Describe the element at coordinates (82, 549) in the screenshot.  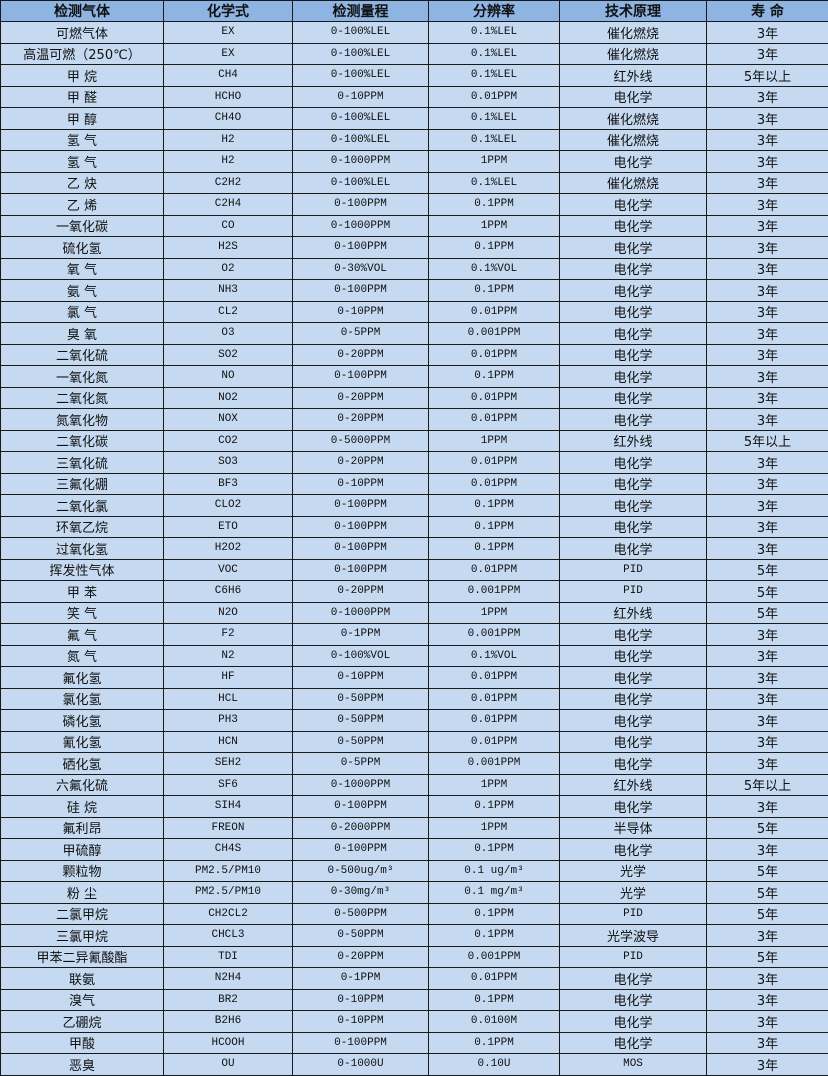
I see `gas-cell: 过氧化氢` at that location.